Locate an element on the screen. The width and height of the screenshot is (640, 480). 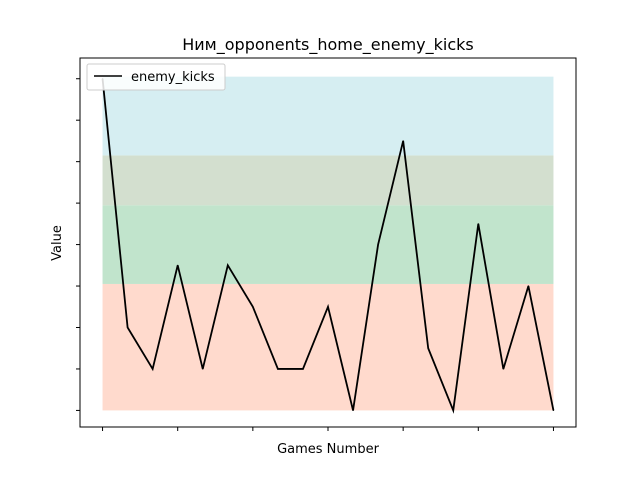
y-axis-label: Value is located at coordinates (57, 243).